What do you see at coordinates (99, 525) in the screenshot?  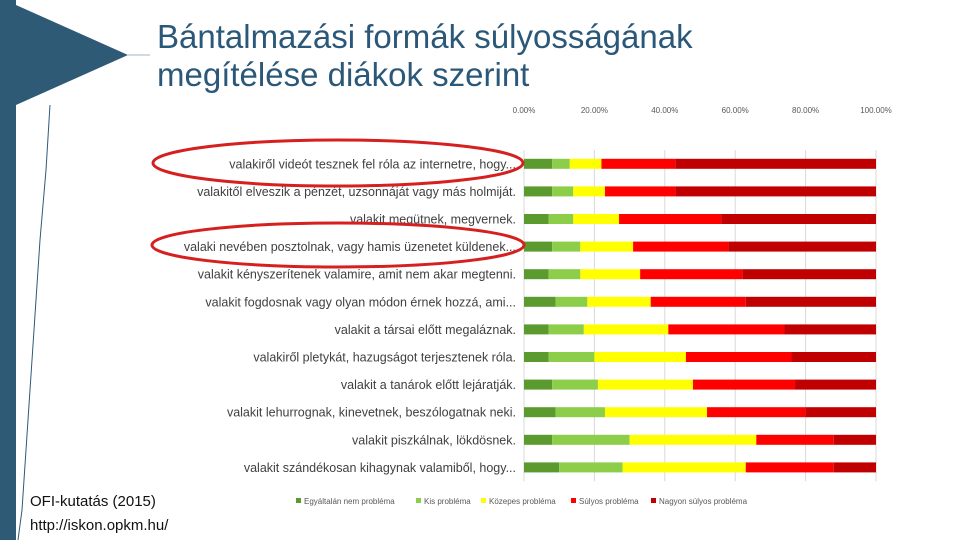 I see `source-url: http://iskon.opkm.hu/` at bounding box center [99, 525].